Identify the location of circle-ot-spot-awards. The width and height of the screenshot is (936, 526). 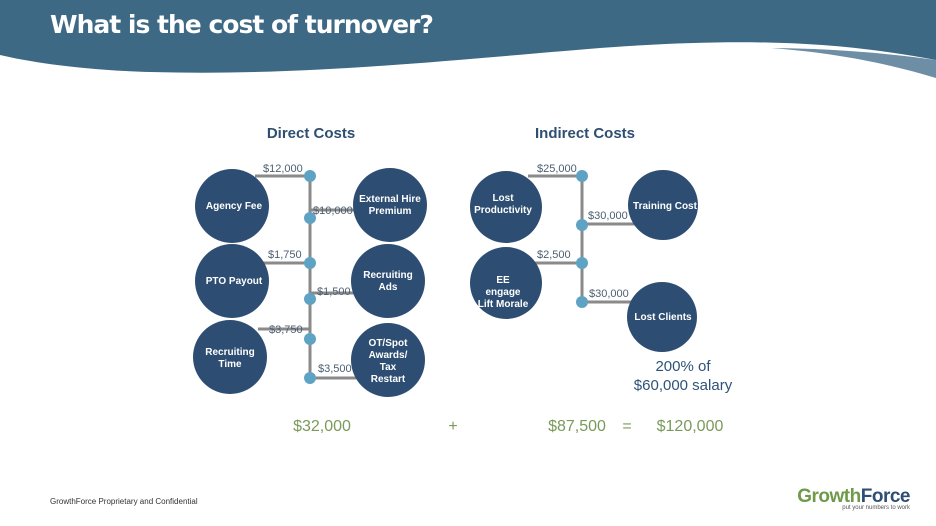
(388, 360).